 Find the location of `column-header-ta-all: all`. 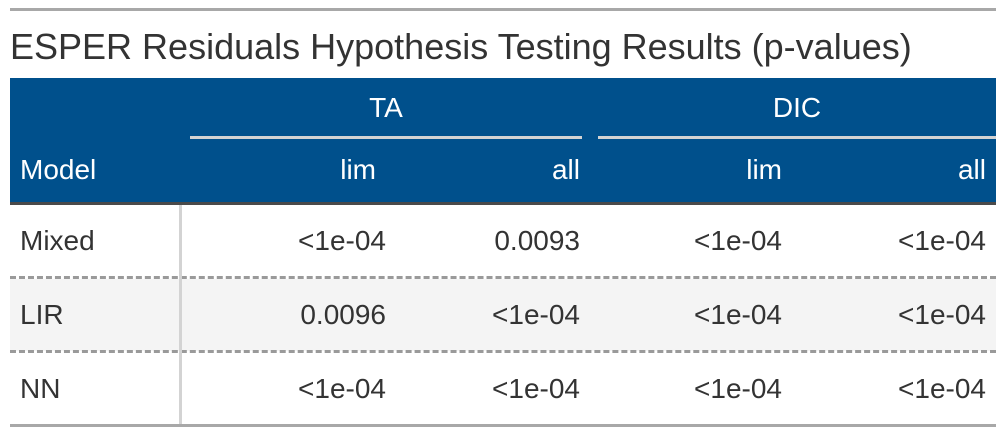

column-header-ta-all: all is located at coordinates (565, 169).